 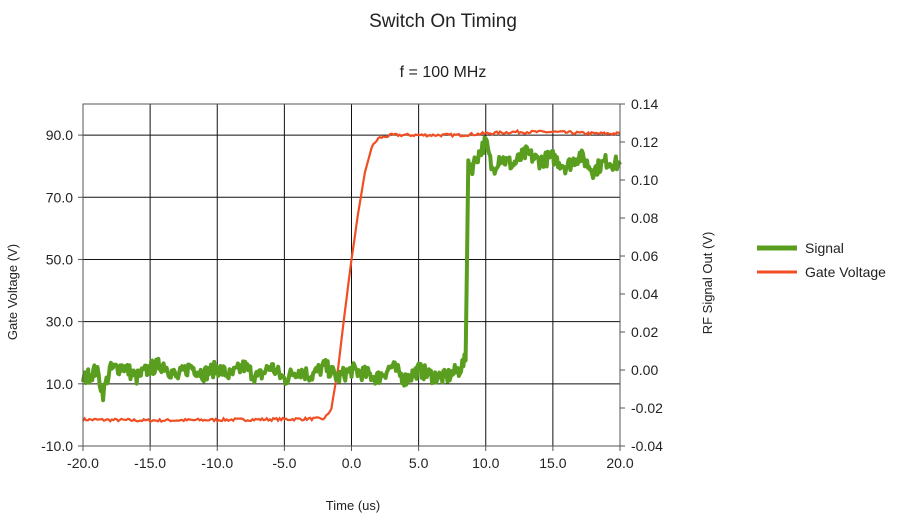 I want to click on x-axis-label: Time (us), so click(x=353, y=505).